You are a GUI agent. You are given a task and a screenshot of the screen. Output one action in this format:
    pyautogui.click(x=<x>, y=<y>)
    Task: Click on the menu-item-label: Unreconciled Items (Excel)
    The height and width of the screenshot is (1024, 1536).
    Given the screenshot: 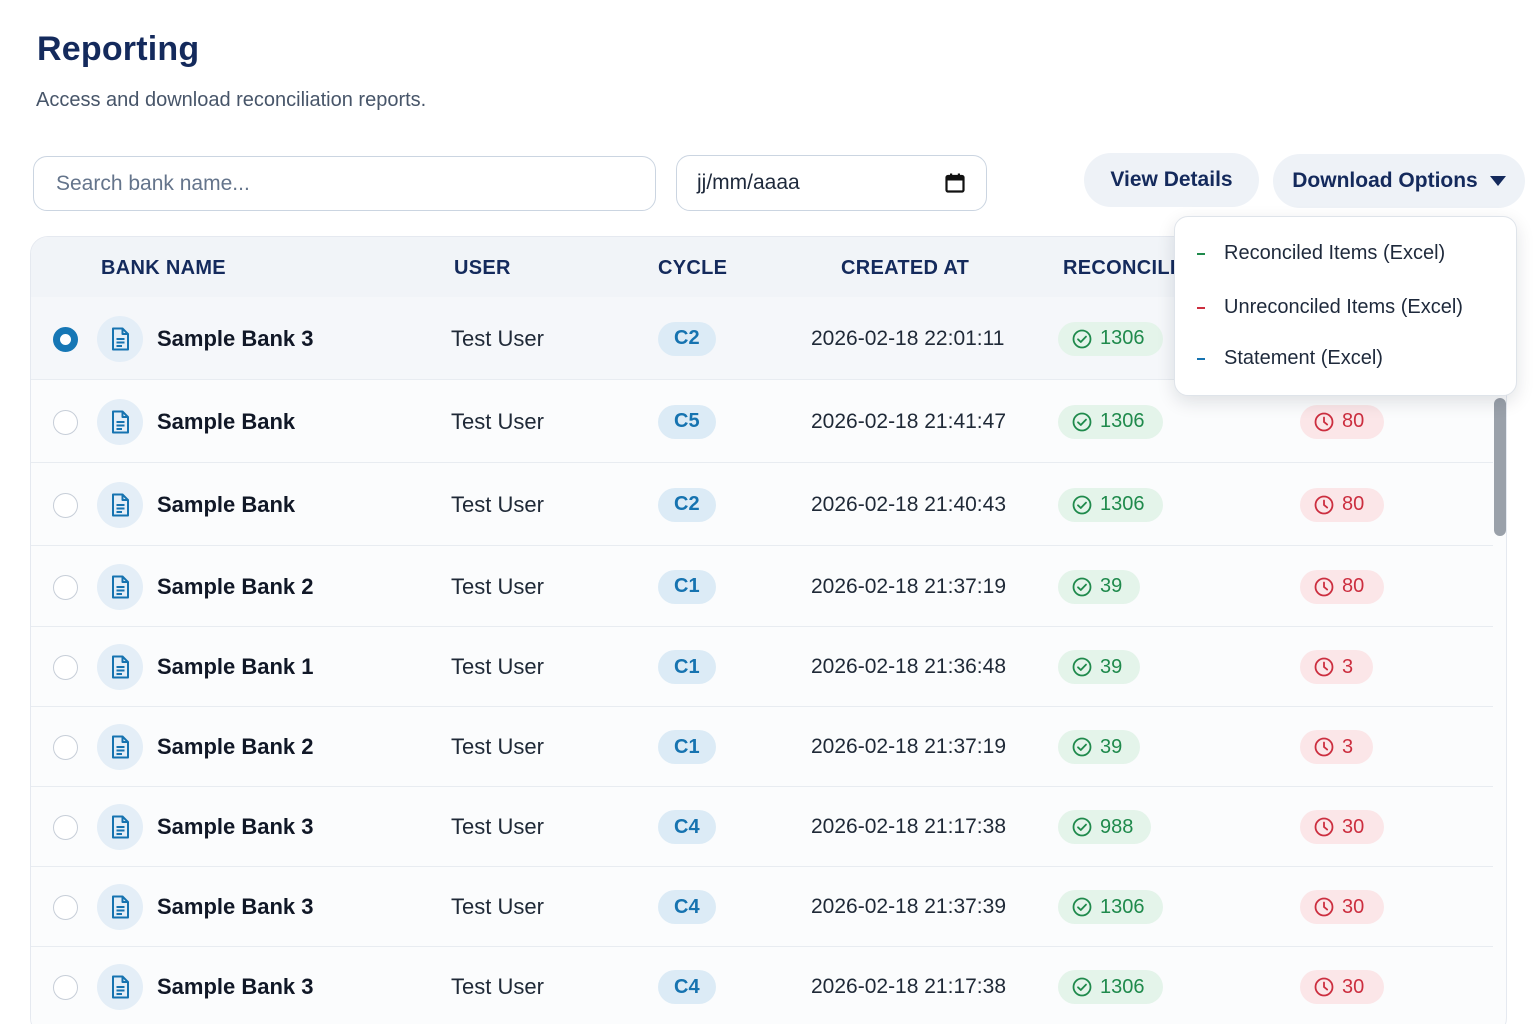 What is the action you would take?
    pyautogui.click(x=1343, y=307)
    